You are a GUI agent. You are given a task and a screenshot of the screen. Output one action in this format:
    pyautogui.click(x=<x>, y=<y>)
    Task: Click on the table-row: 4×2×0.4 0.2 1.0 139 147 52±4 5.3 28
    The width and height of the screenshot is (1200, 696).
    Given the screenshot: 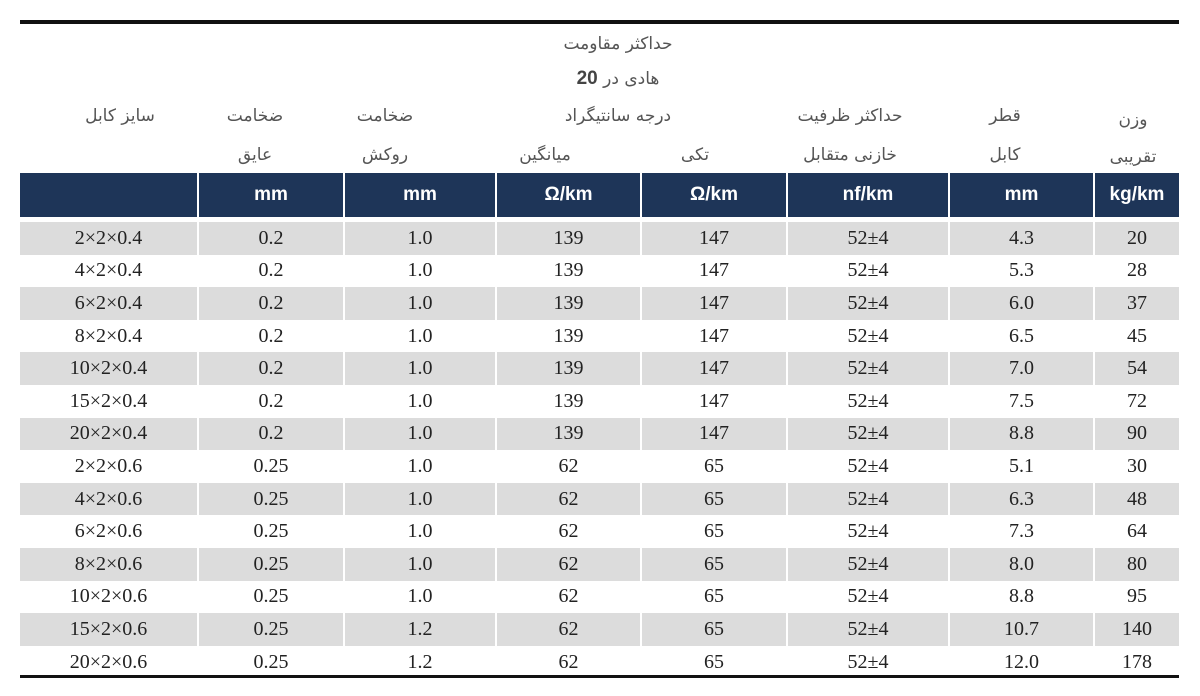 What is the action you would take?
    pyautogui.click(x=599, y=271)
    